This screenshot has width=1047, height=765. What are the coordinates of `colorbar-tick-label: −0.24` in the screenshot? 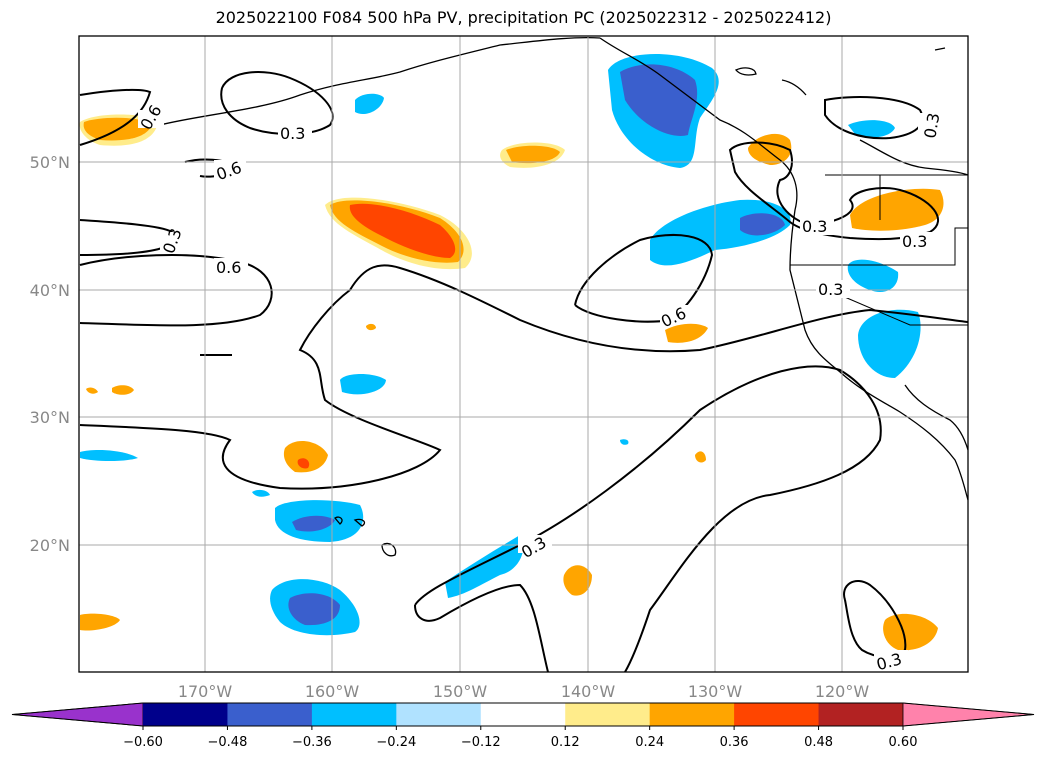 It's located at (396, 742).